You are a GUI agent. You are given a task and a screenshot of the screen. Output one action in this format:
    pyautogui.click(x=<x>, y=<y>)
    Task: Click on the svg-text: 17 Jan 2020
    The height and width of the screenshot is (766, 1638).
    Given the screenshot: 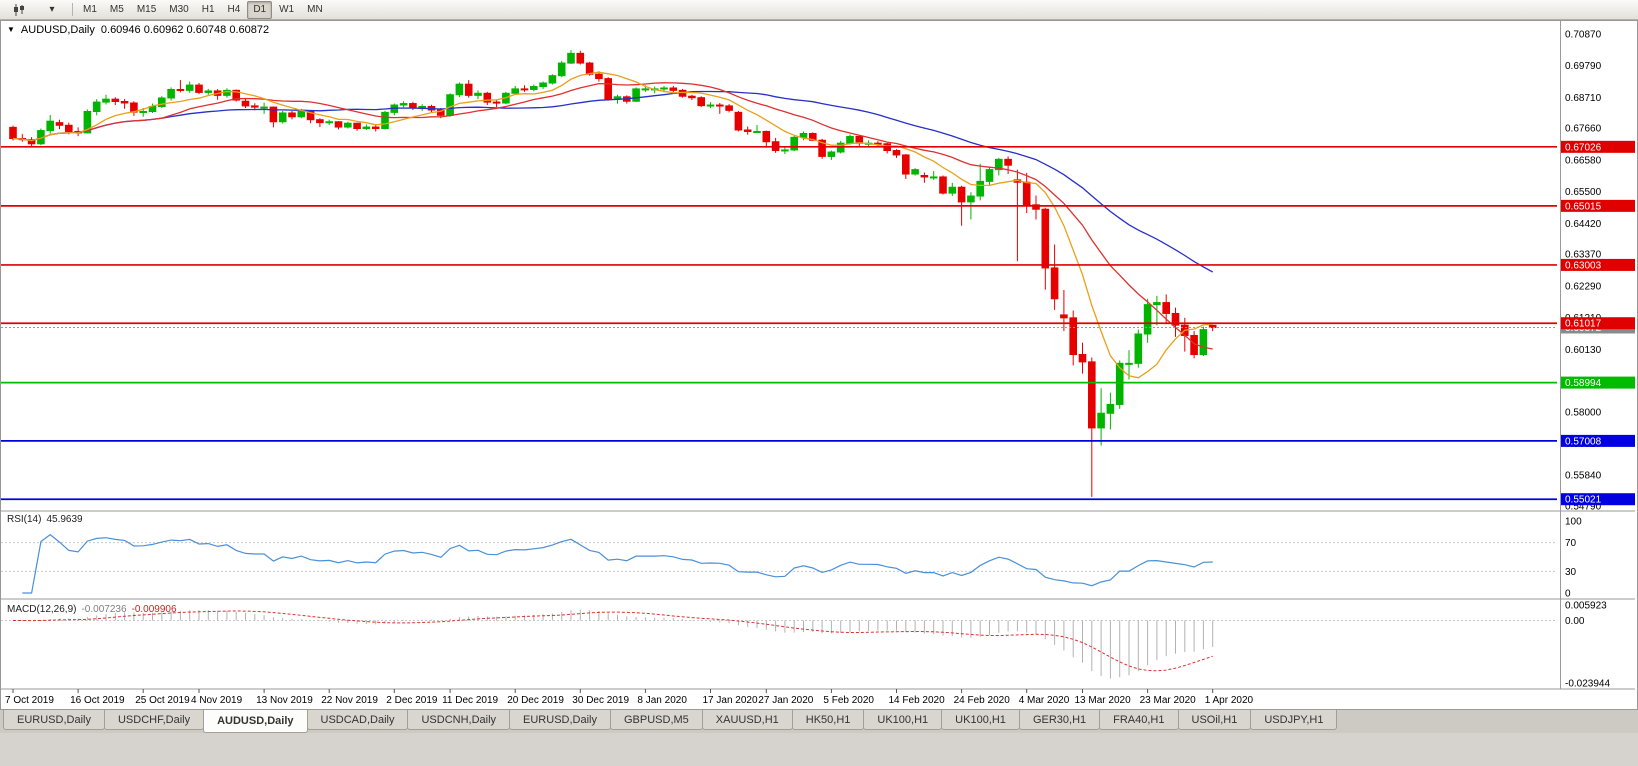 What is the action you would take?
    pyautogui.click(x=730, y=700)
    